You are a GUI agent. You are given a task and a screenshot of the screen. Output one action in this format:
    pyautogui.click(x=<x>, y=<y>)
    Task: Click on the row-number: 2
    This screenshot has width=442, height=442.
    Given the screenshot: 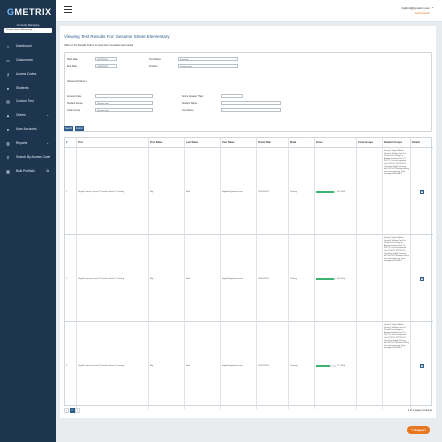 What is the action you would take?
    pyautogui.click(x=71, y=278)
    